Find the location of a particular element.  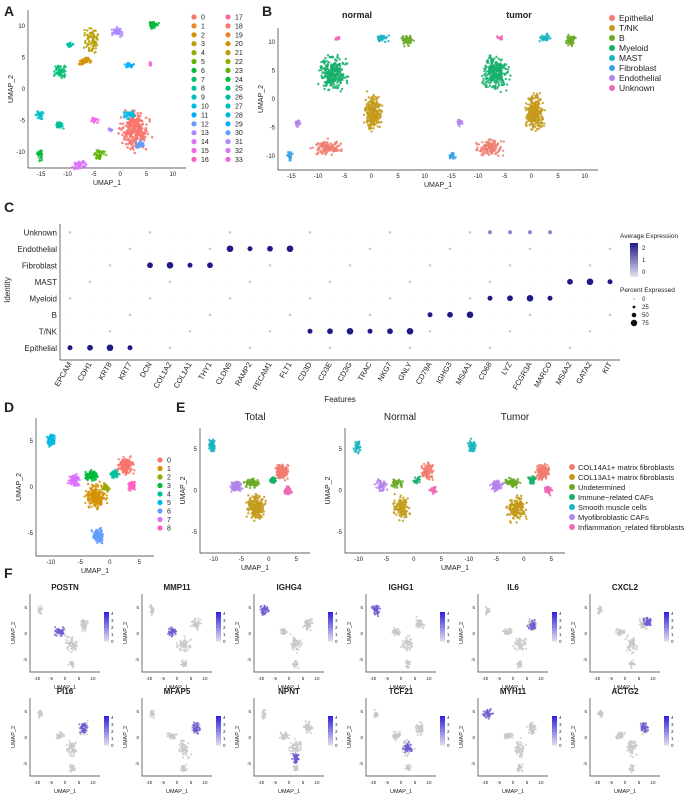

legend-label: Unknown is located at coordinates (637, 88).